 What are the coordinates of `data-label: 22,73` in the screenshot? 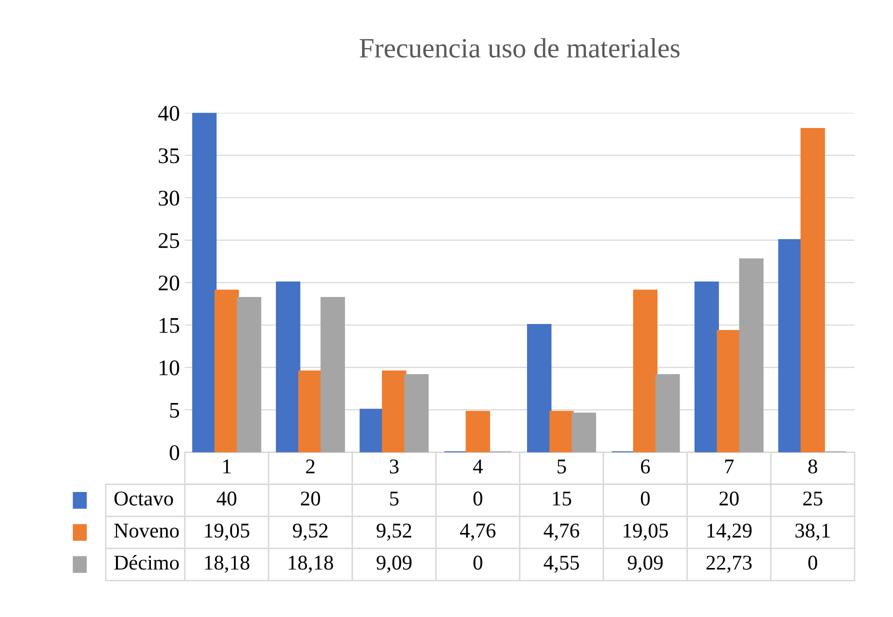 It's located at (729, 564).